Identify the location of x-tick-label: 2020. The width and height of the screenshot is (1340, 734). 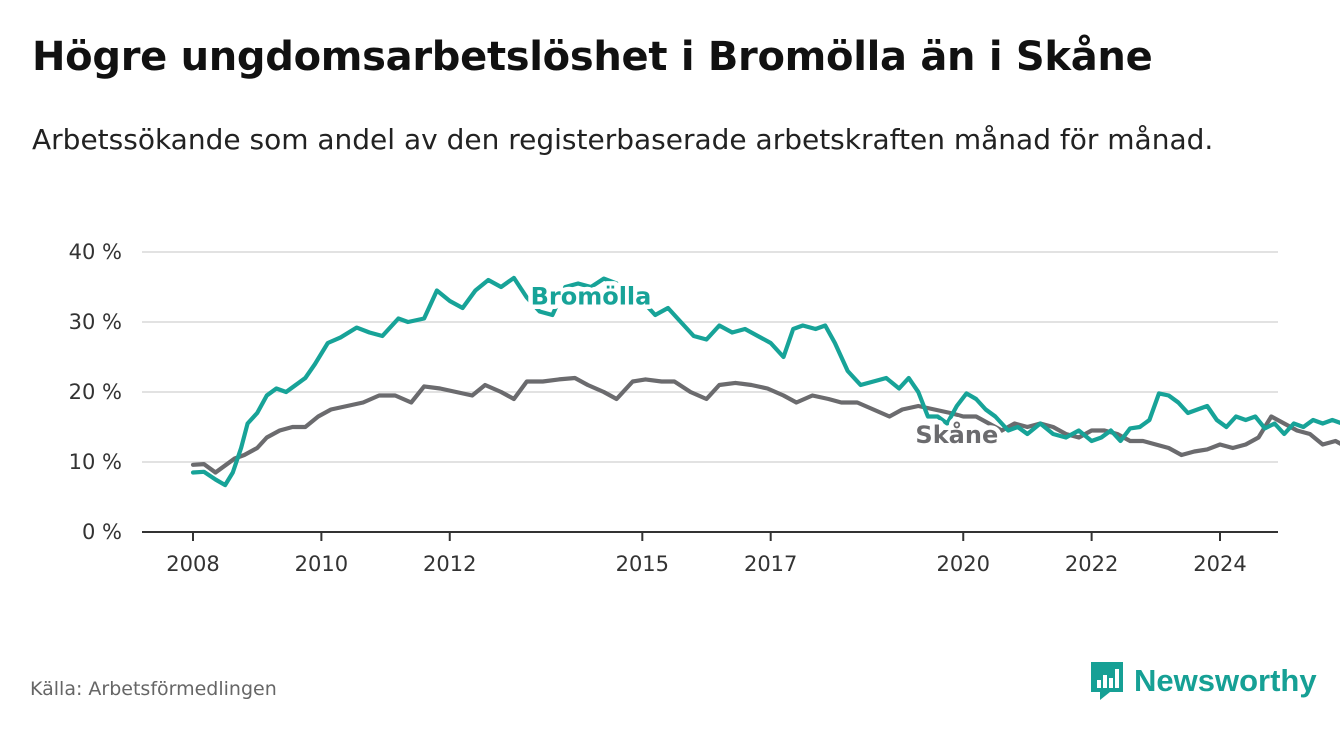
(963, 564).